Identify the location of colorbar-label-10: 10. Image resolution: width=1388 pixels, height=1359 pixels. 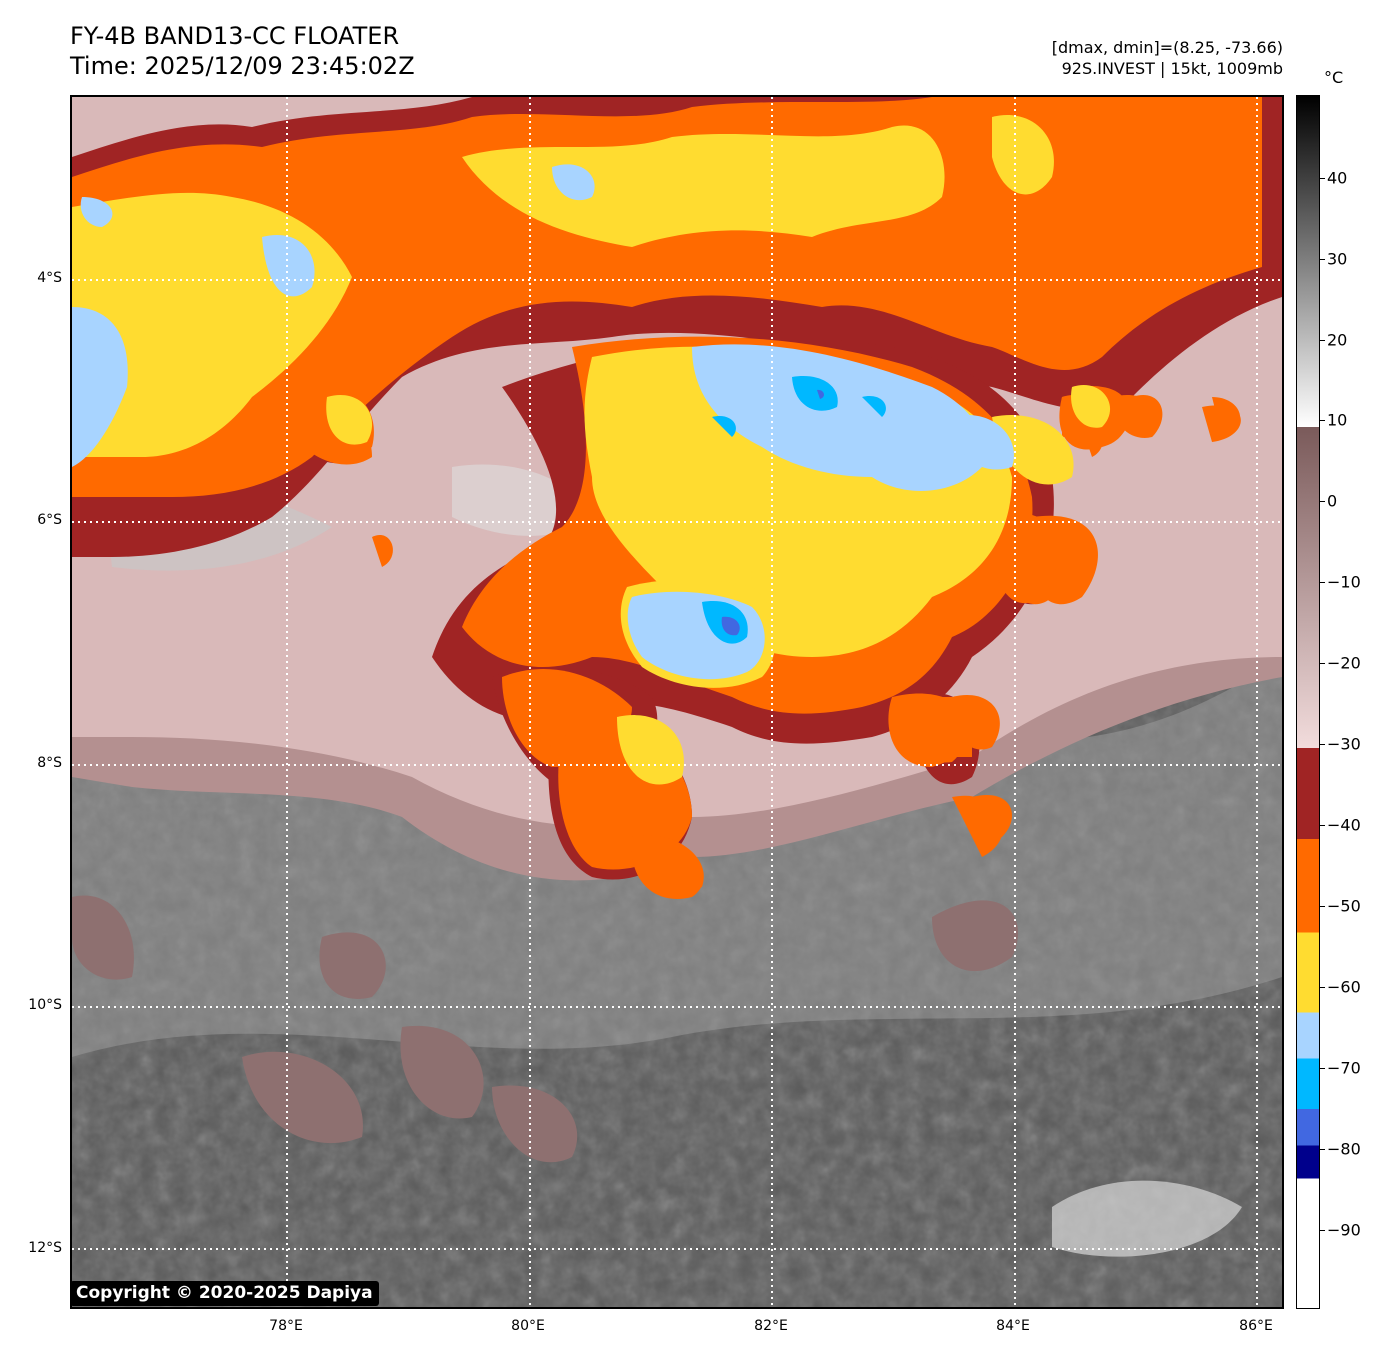
(1337, 420).